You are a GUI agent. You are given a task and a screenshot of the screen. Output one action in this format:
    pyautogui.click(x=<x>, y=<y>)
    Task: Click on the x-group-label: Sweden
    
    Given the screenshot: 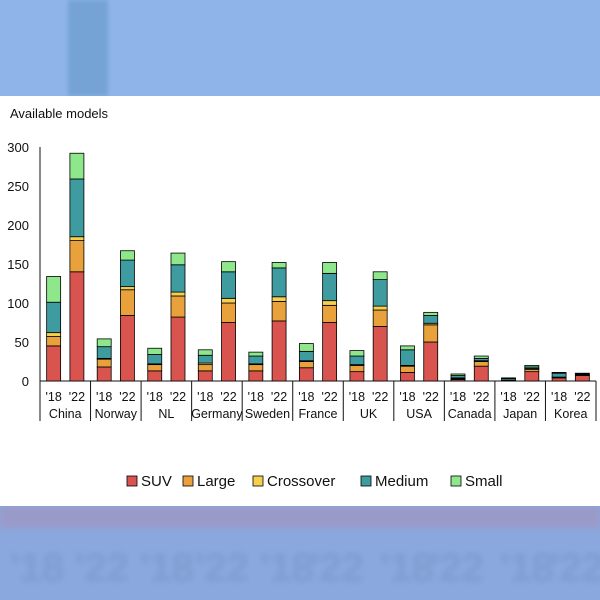 What is the action you would take?
    pyautogui.click(x=267, y=414)
    